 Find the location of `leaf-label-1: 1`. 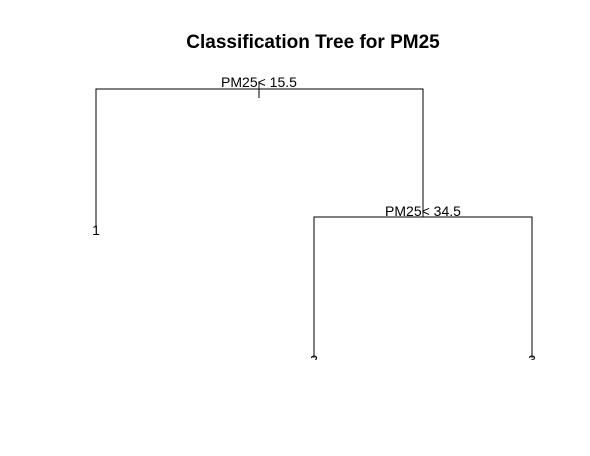

leaf-label-1: 1 is located at coordinates (96, 230).